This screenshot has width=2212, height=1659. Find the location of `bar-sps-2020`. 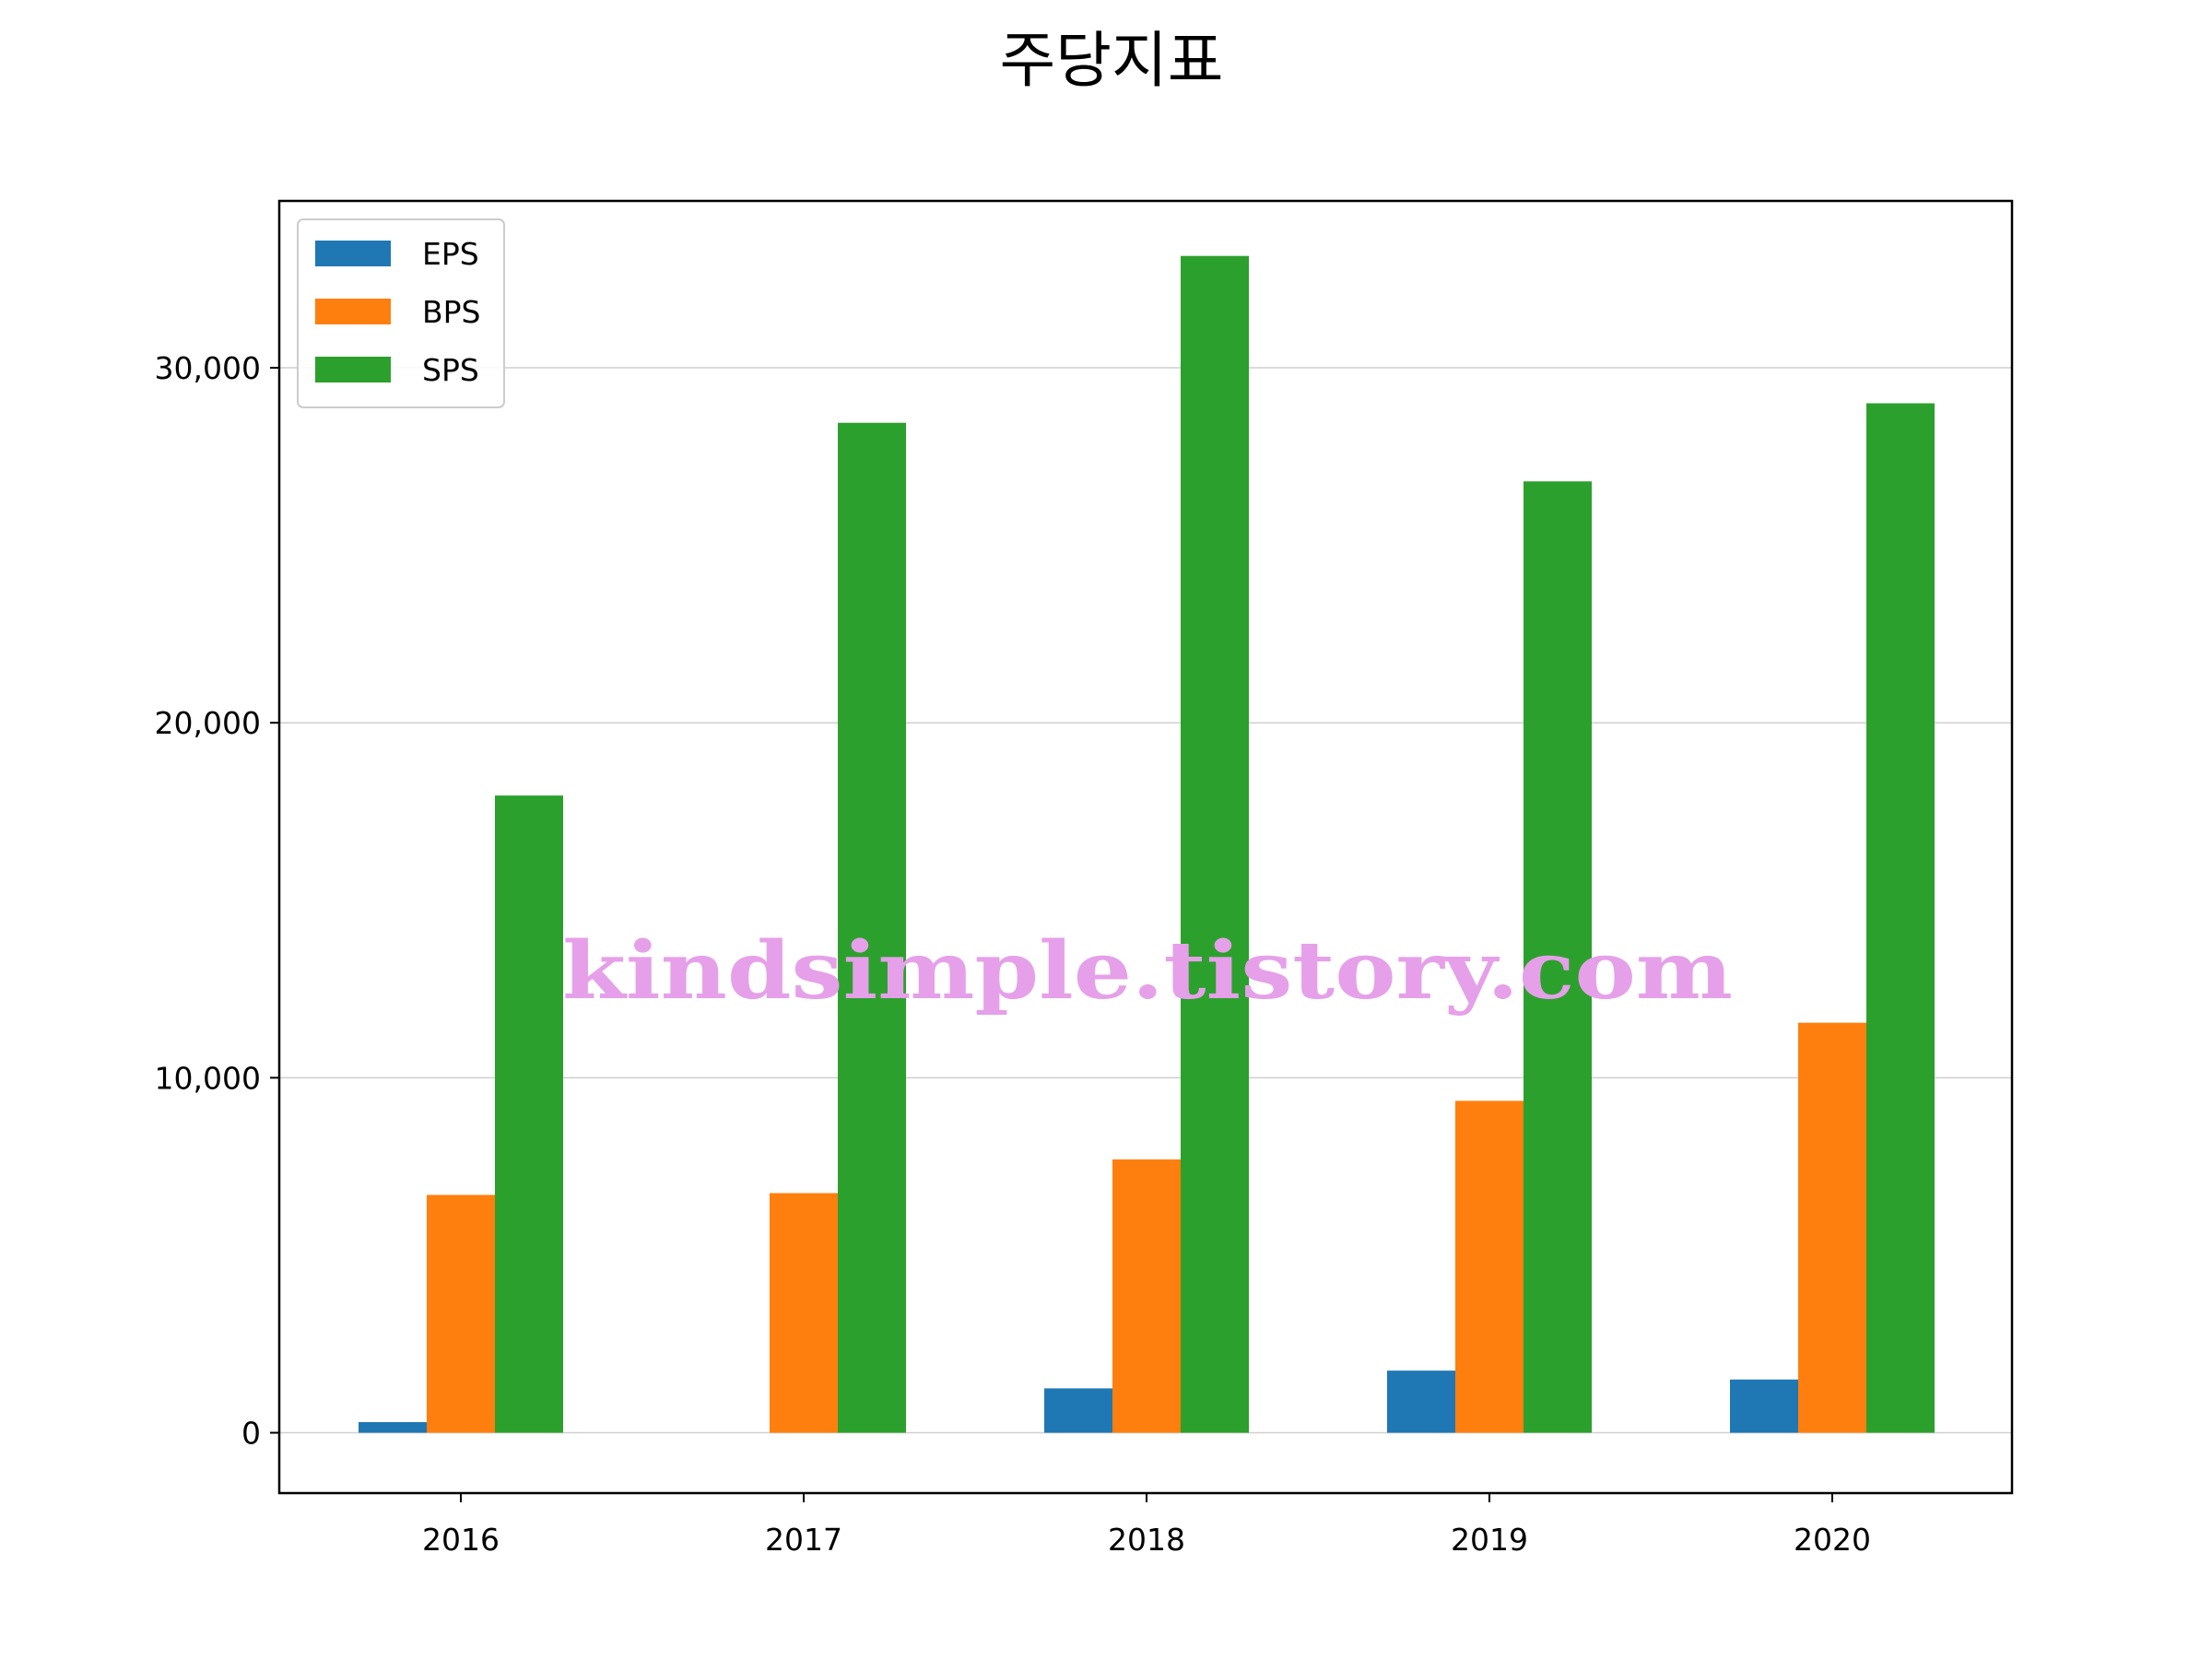

bar-sps-2020 is located at coordinates (1900, 918).